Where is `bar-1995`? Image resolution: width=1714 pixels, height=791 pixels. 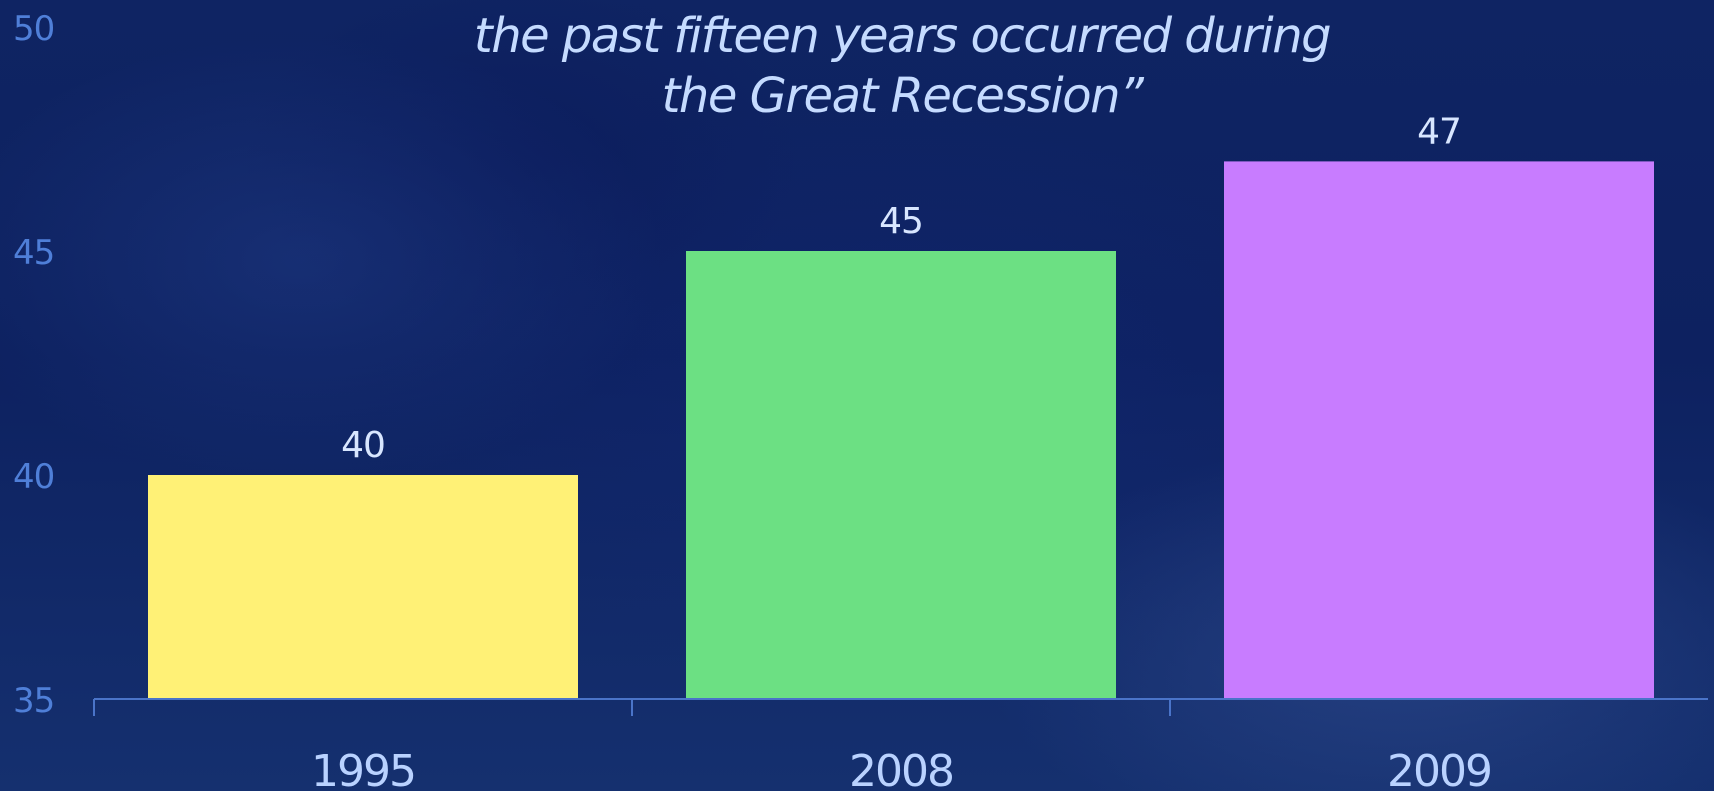 bar-1995 is located at coordinates (363, 587).